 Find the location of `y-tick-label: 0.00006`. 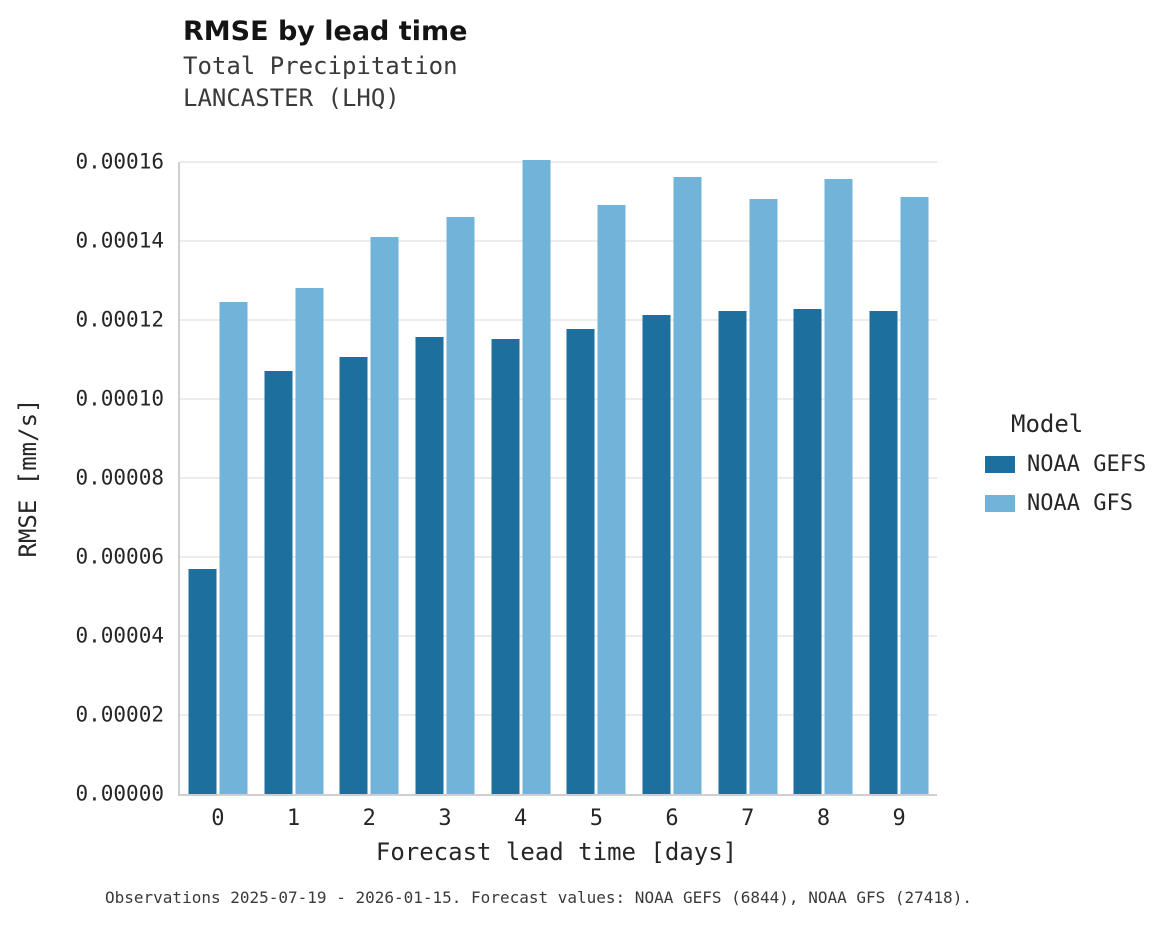

y-tick-label: 0.00006 is located at coordinates (119, 556).